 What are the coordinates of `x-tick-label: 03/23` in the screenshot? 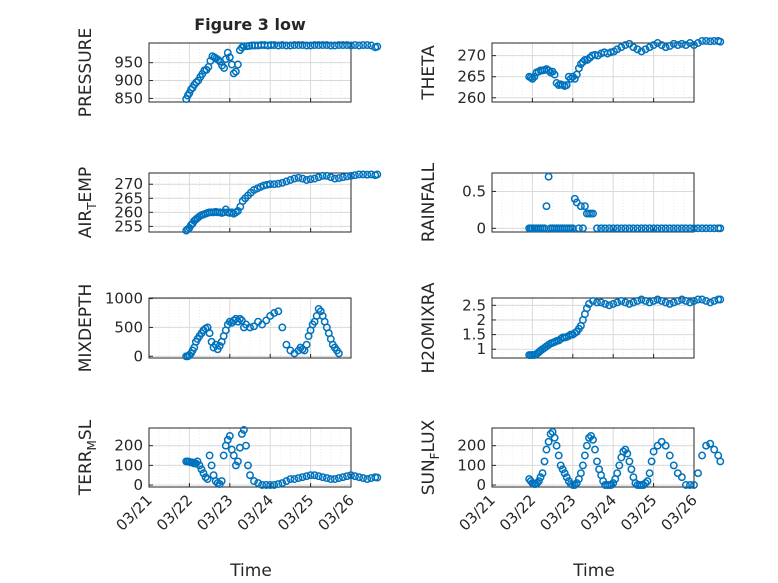 It's located at (214, 512).